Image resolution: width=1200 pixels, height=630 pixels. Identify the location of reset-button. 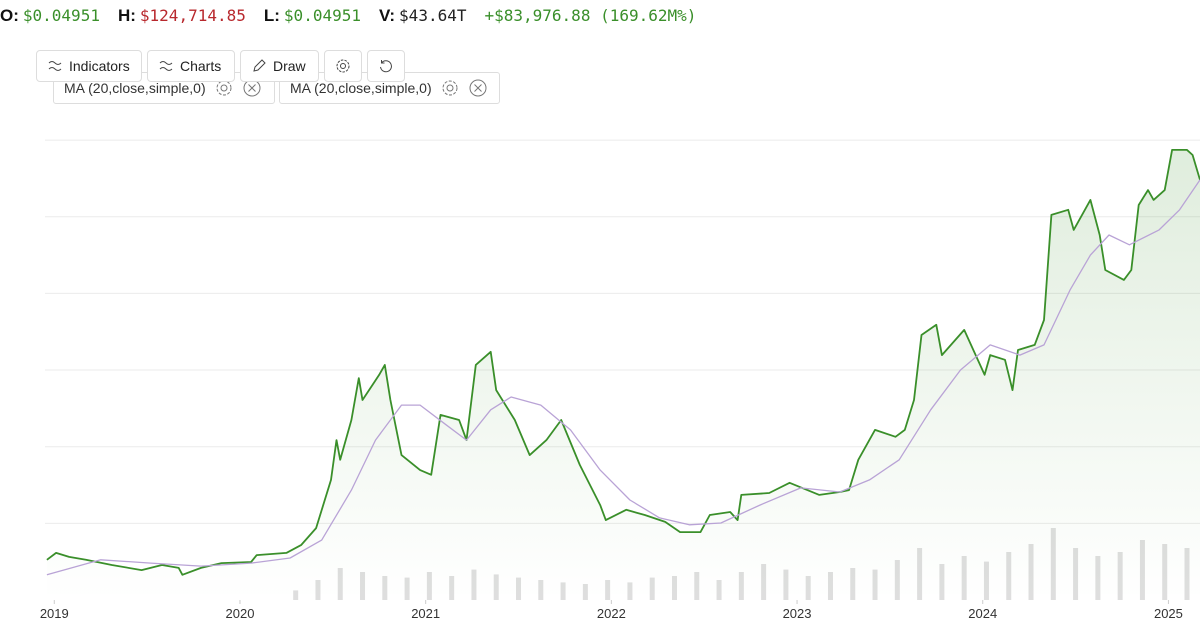
(386, 66).